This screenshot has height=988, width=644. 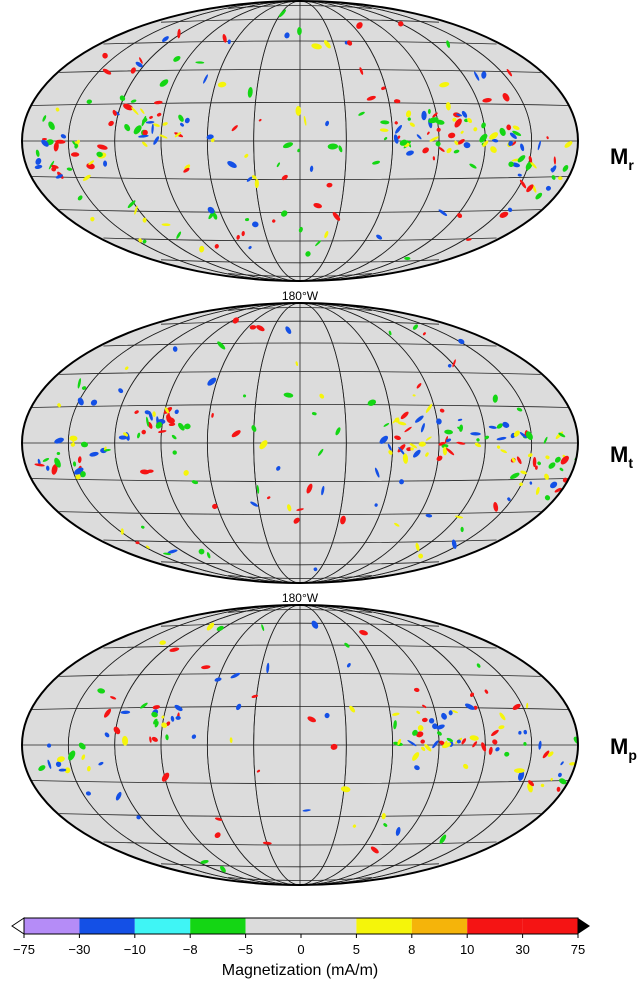 What do you see at coordinates (273, 926) in the screenshot?
I see `colorbar-segment` at bounding box center [273, 926].